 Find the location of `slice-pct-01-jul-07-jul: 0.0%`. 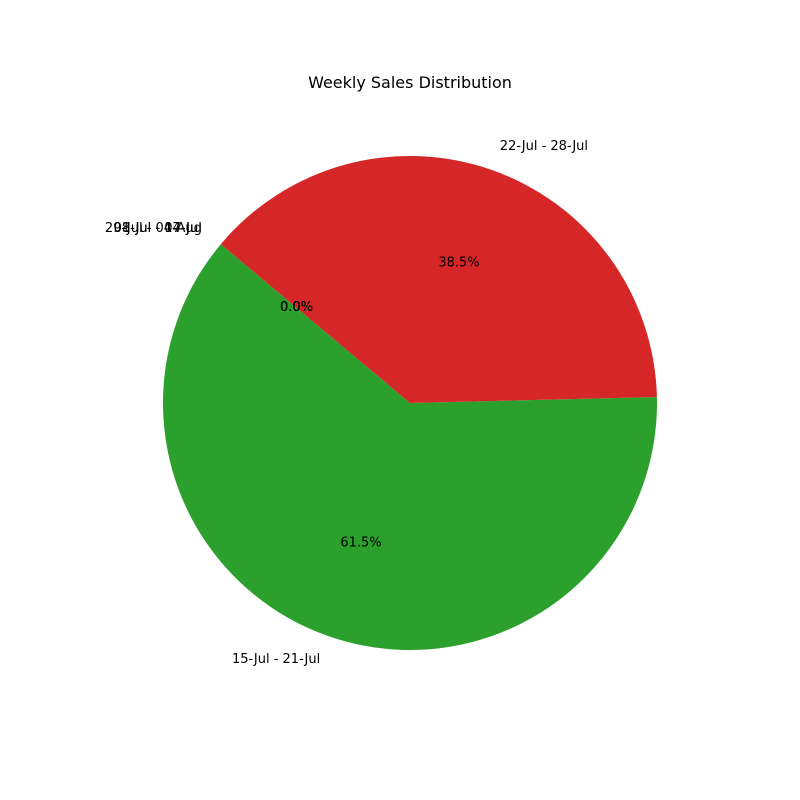

slice-pct-01-jul-07-jul: 0.0% is located at coordinates (296, 307).